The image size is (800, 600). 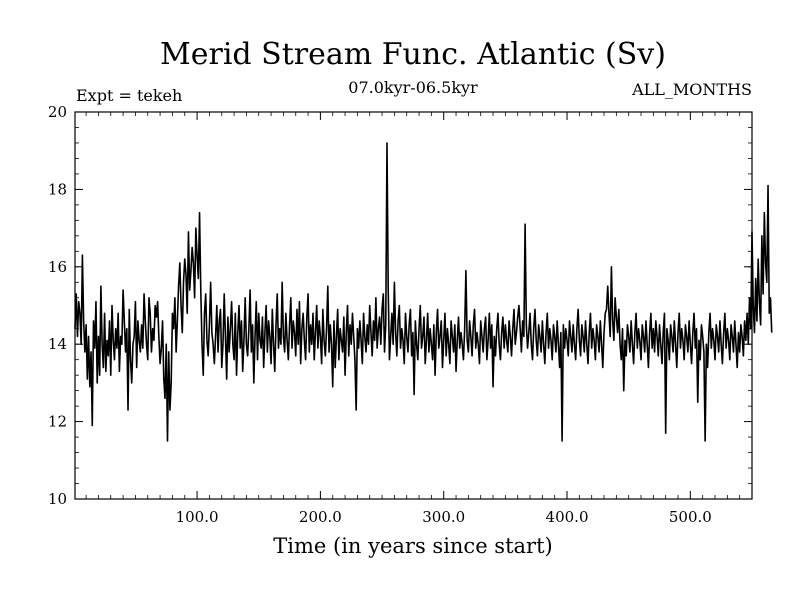 I want to click on x-tick-label: 300.0, so click(x=443, y=517).